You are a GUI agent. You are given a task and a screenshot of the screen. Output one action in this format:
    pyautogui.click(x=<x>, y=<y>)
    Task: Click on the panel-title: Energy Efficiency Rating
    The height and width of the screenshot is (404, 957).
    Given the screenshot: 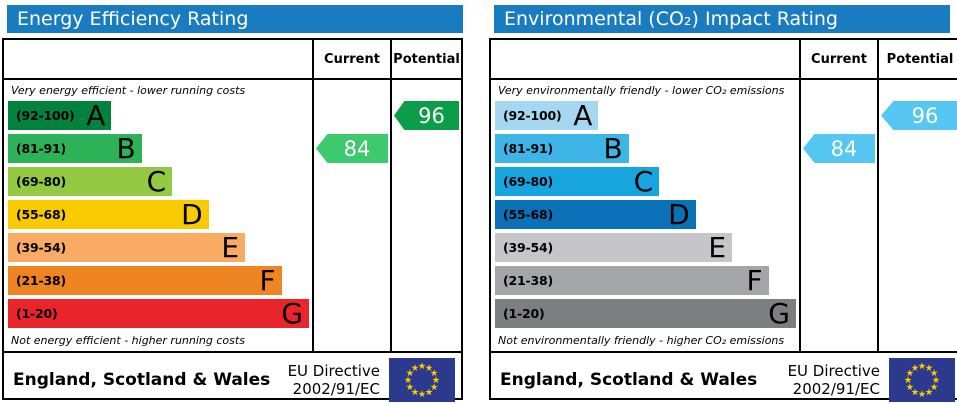 What is the action you would take?
    pyautogui.click(x=235, y=19)
    